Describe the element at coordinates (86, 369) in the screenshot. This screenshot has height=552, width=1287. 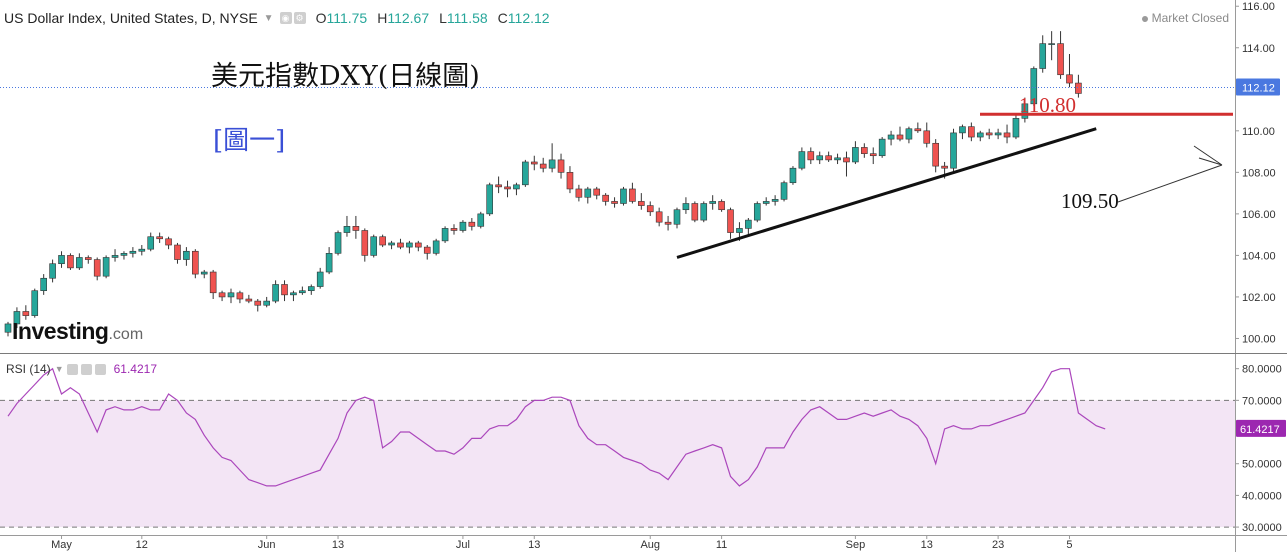
I see `gear-icon` at that location.